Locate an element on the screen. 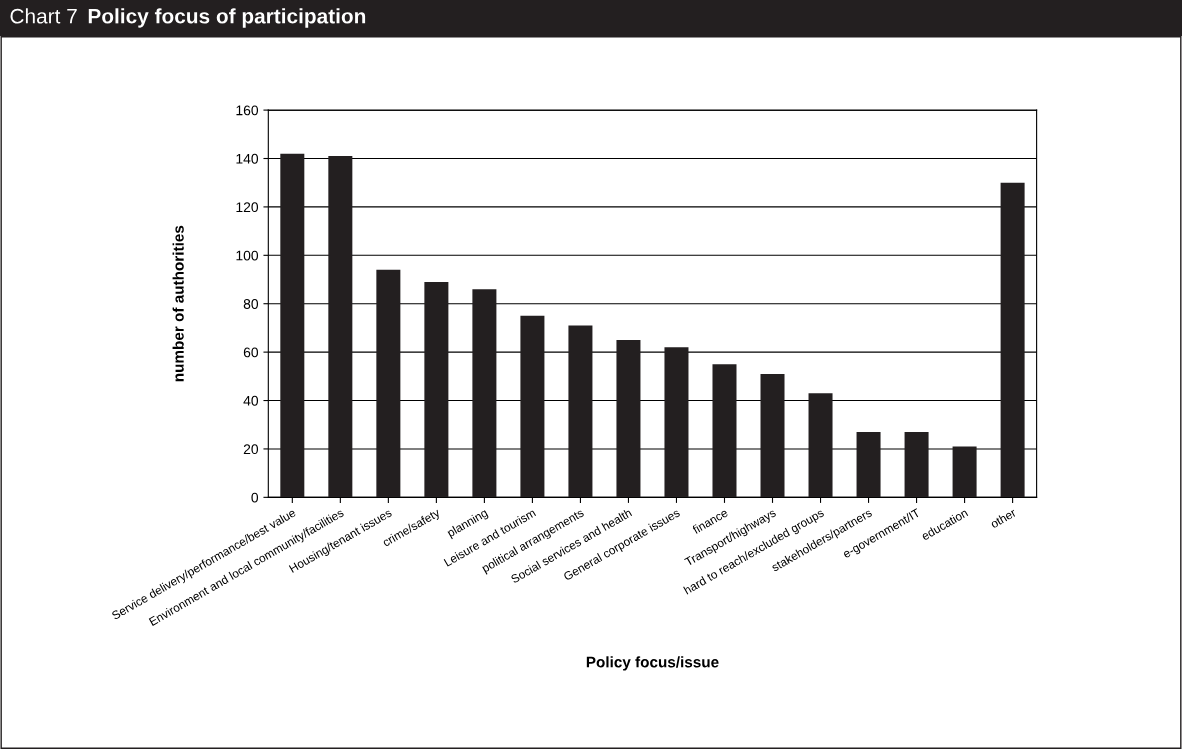 The width and height of the screenshot is (1182, 749). y-tick-label: 60 is located at coordinates (251, 352).